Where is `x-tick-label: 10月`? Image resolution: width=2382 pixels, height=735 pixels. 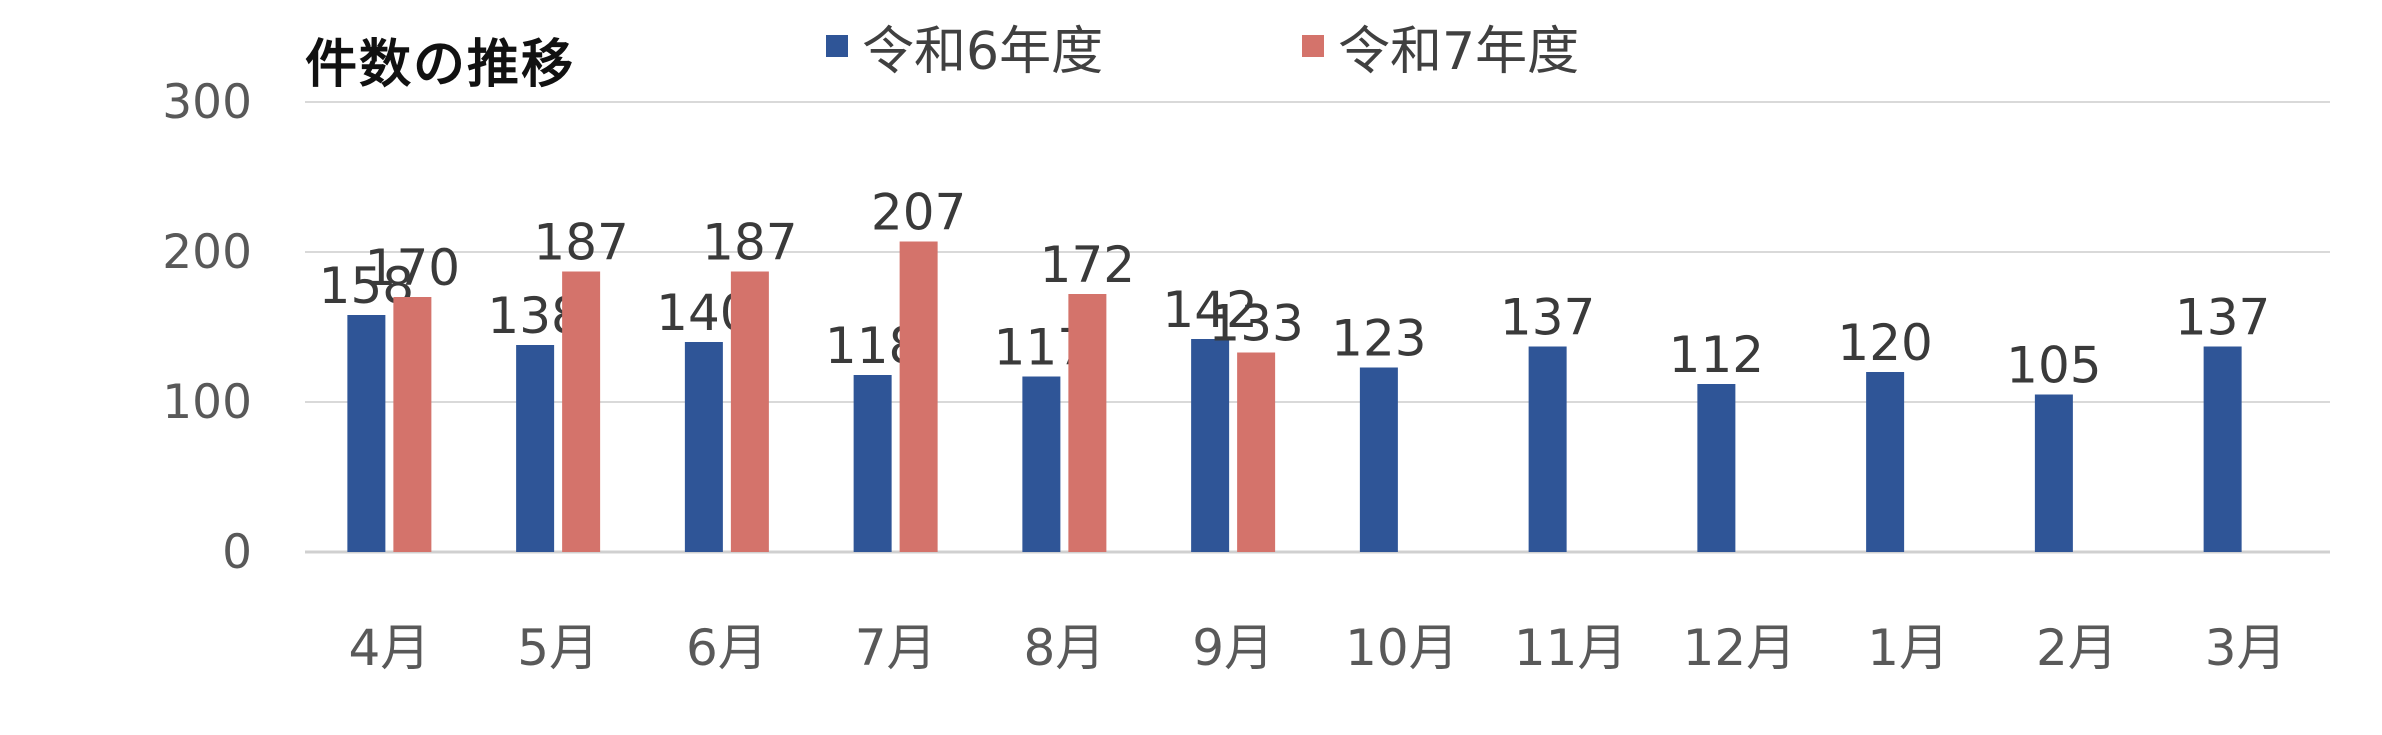
x-tick-label: 10月 is located at coordinates (1402, 648).